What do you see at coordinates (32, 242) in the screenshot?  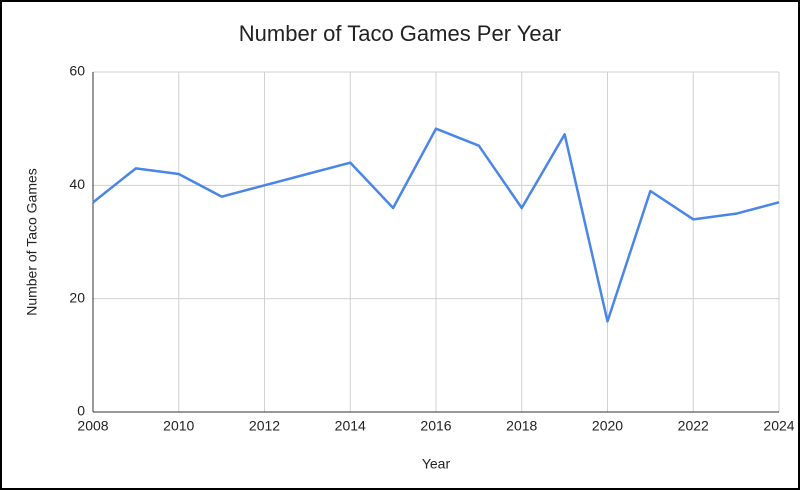 I see `y-axis-title: Number of Taco Games` at bounding box center [32, 242].